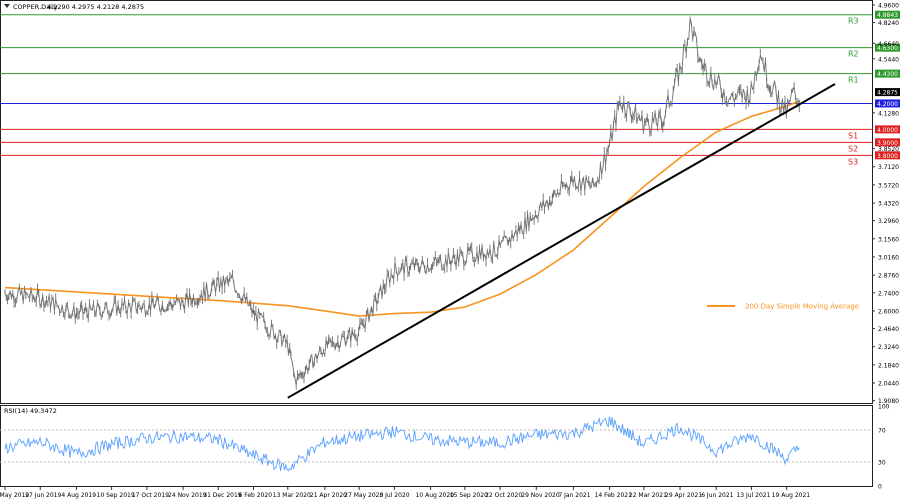 This screenshot has width=900, height=501. I want to click on level-value-3: 4.2000, so click(887, 104).